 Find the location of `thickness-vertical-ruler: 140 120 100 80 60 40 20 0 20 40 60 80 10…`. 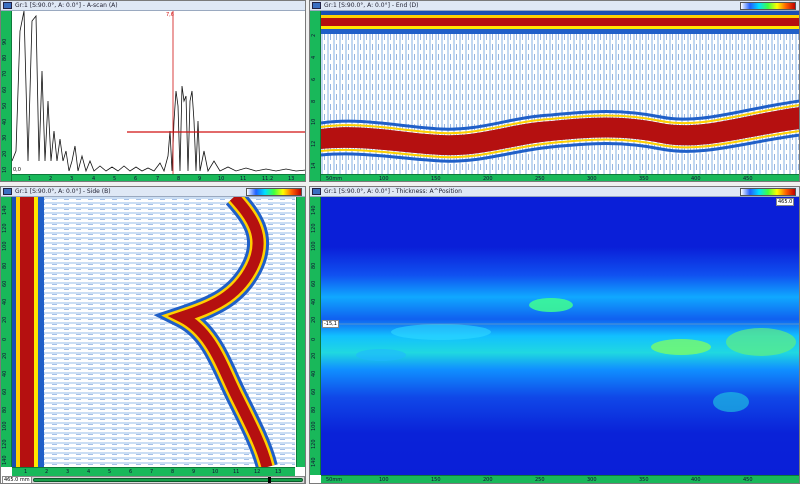

thickness-vertical-ruler: 140 120 100 80 60 40 20 0 20 40 60 80 10… is located at coordinates (315, 336).